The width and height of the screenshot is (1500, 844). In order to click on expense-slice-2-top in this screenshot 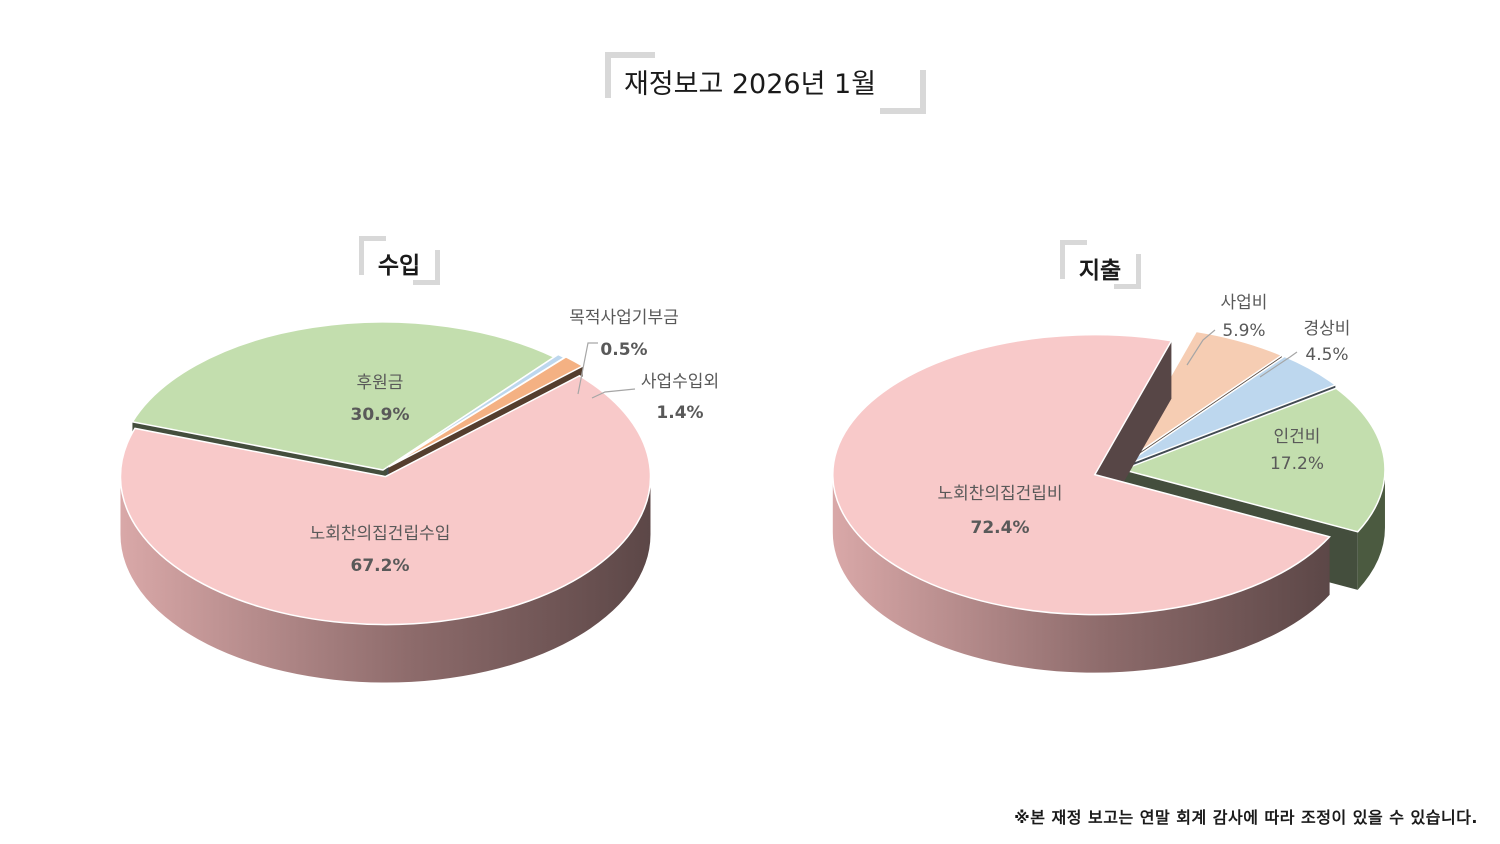, I will do `click(1229, 411)`.